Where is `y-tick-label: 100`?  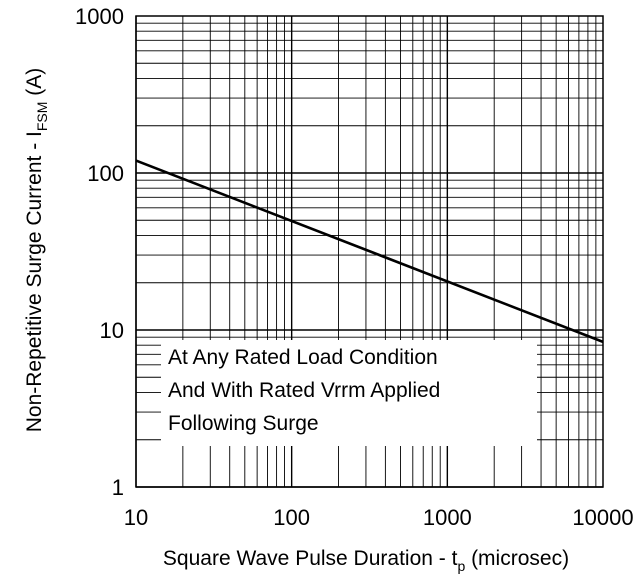
y-tick-label: 100 is located at coordinates (105, 173).